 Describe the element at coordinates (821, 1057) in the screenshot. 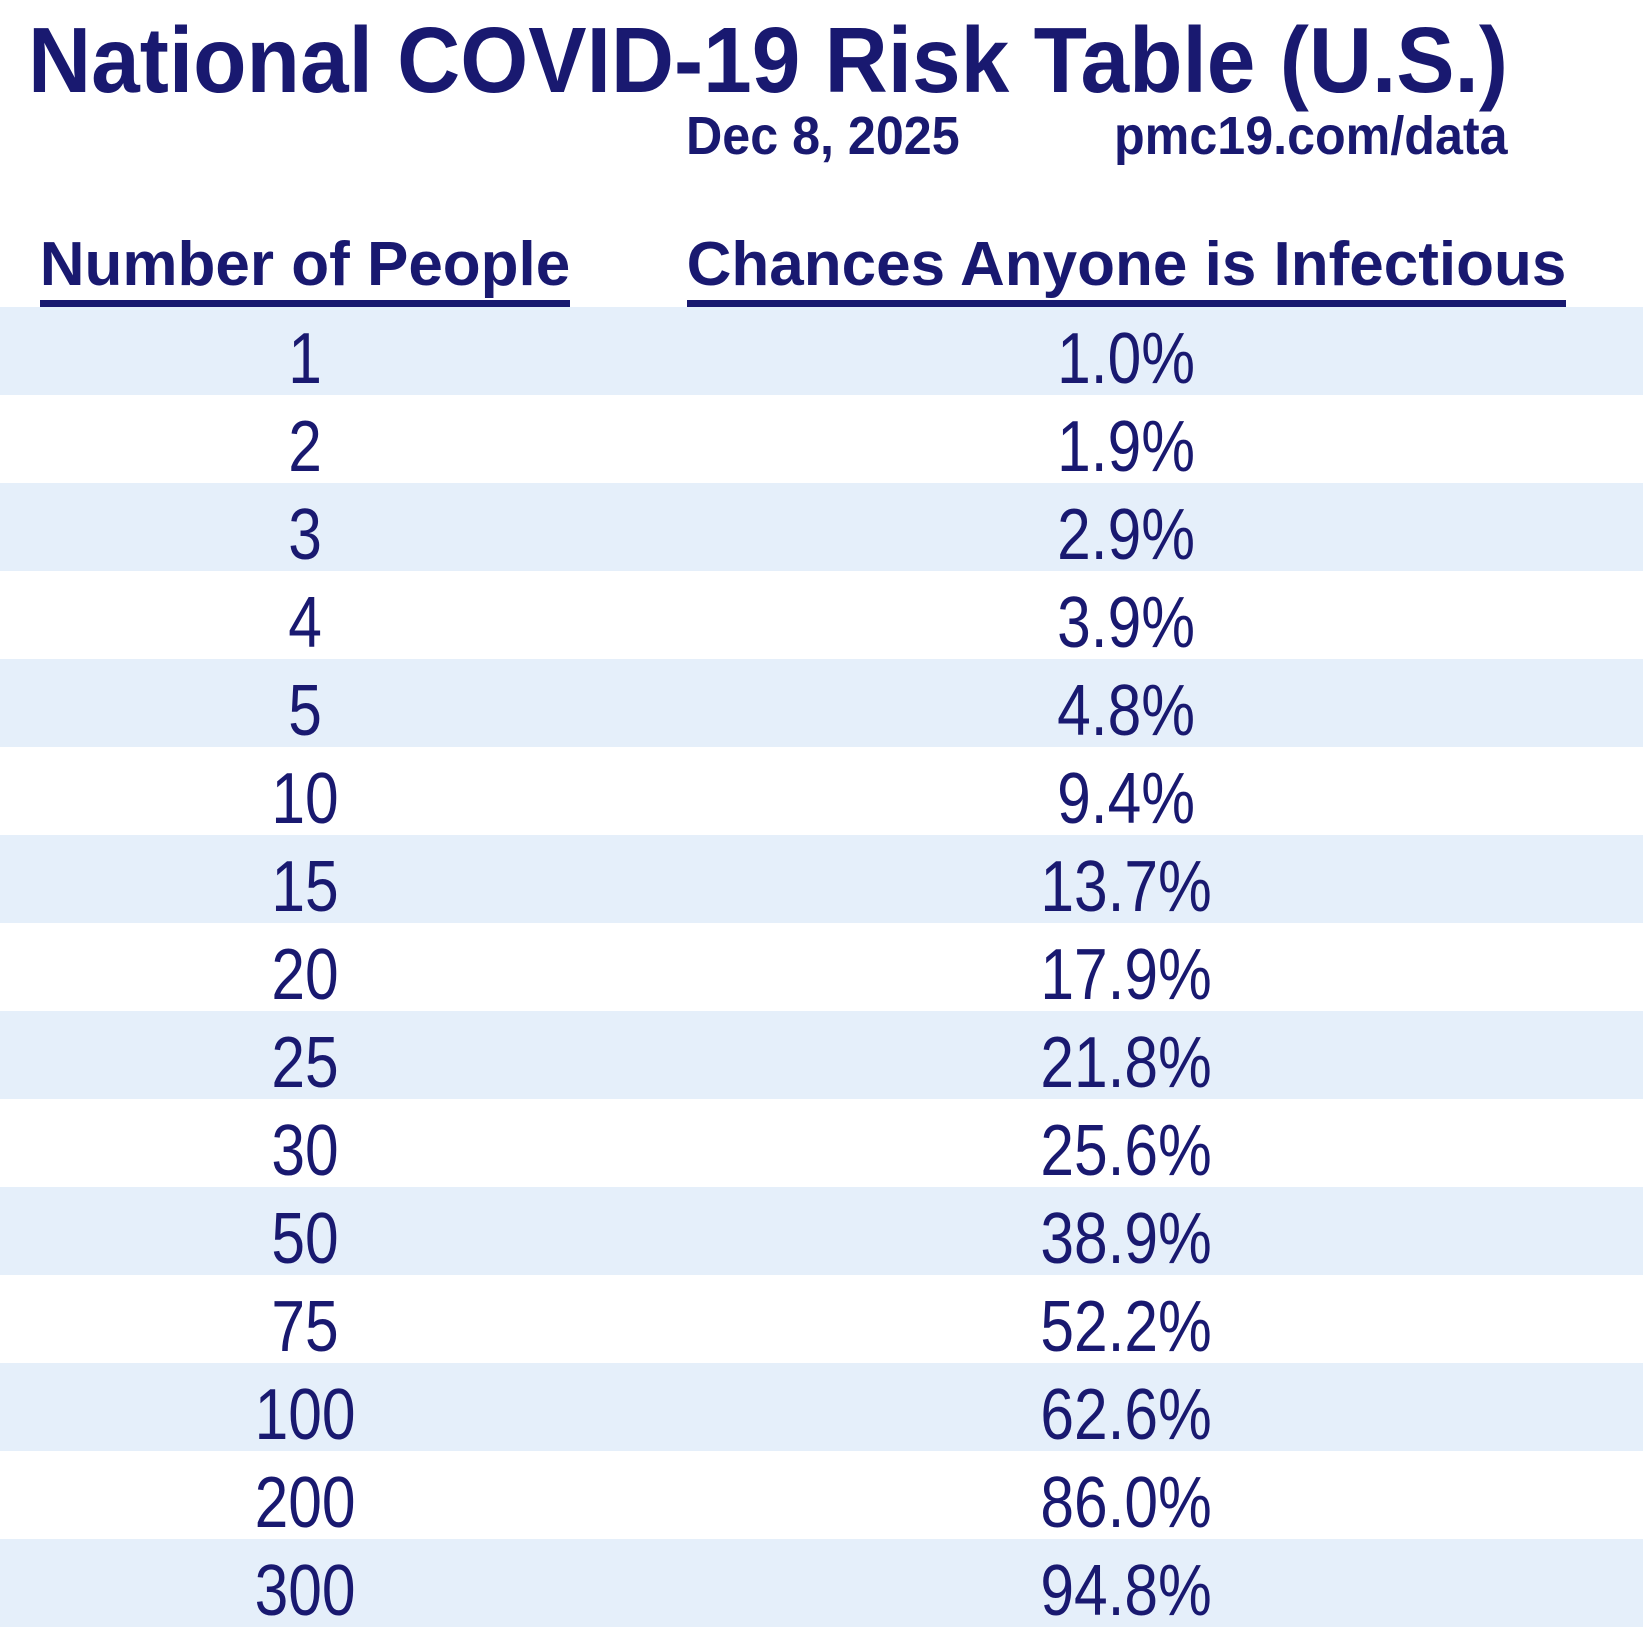

I see `table-row: 25 21.8%` at that location.